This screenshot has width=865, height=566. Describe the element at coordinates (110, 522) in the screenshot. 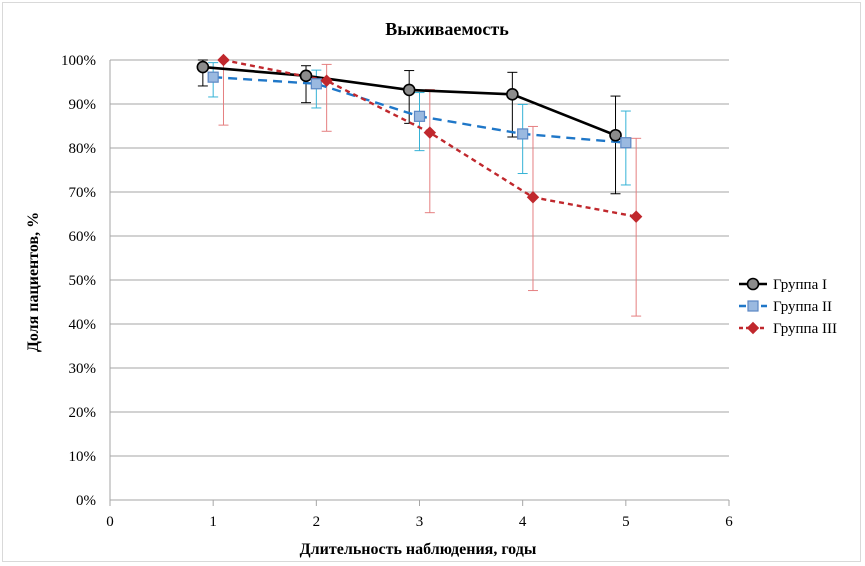

I see `x-tick-label: 0` at that location.